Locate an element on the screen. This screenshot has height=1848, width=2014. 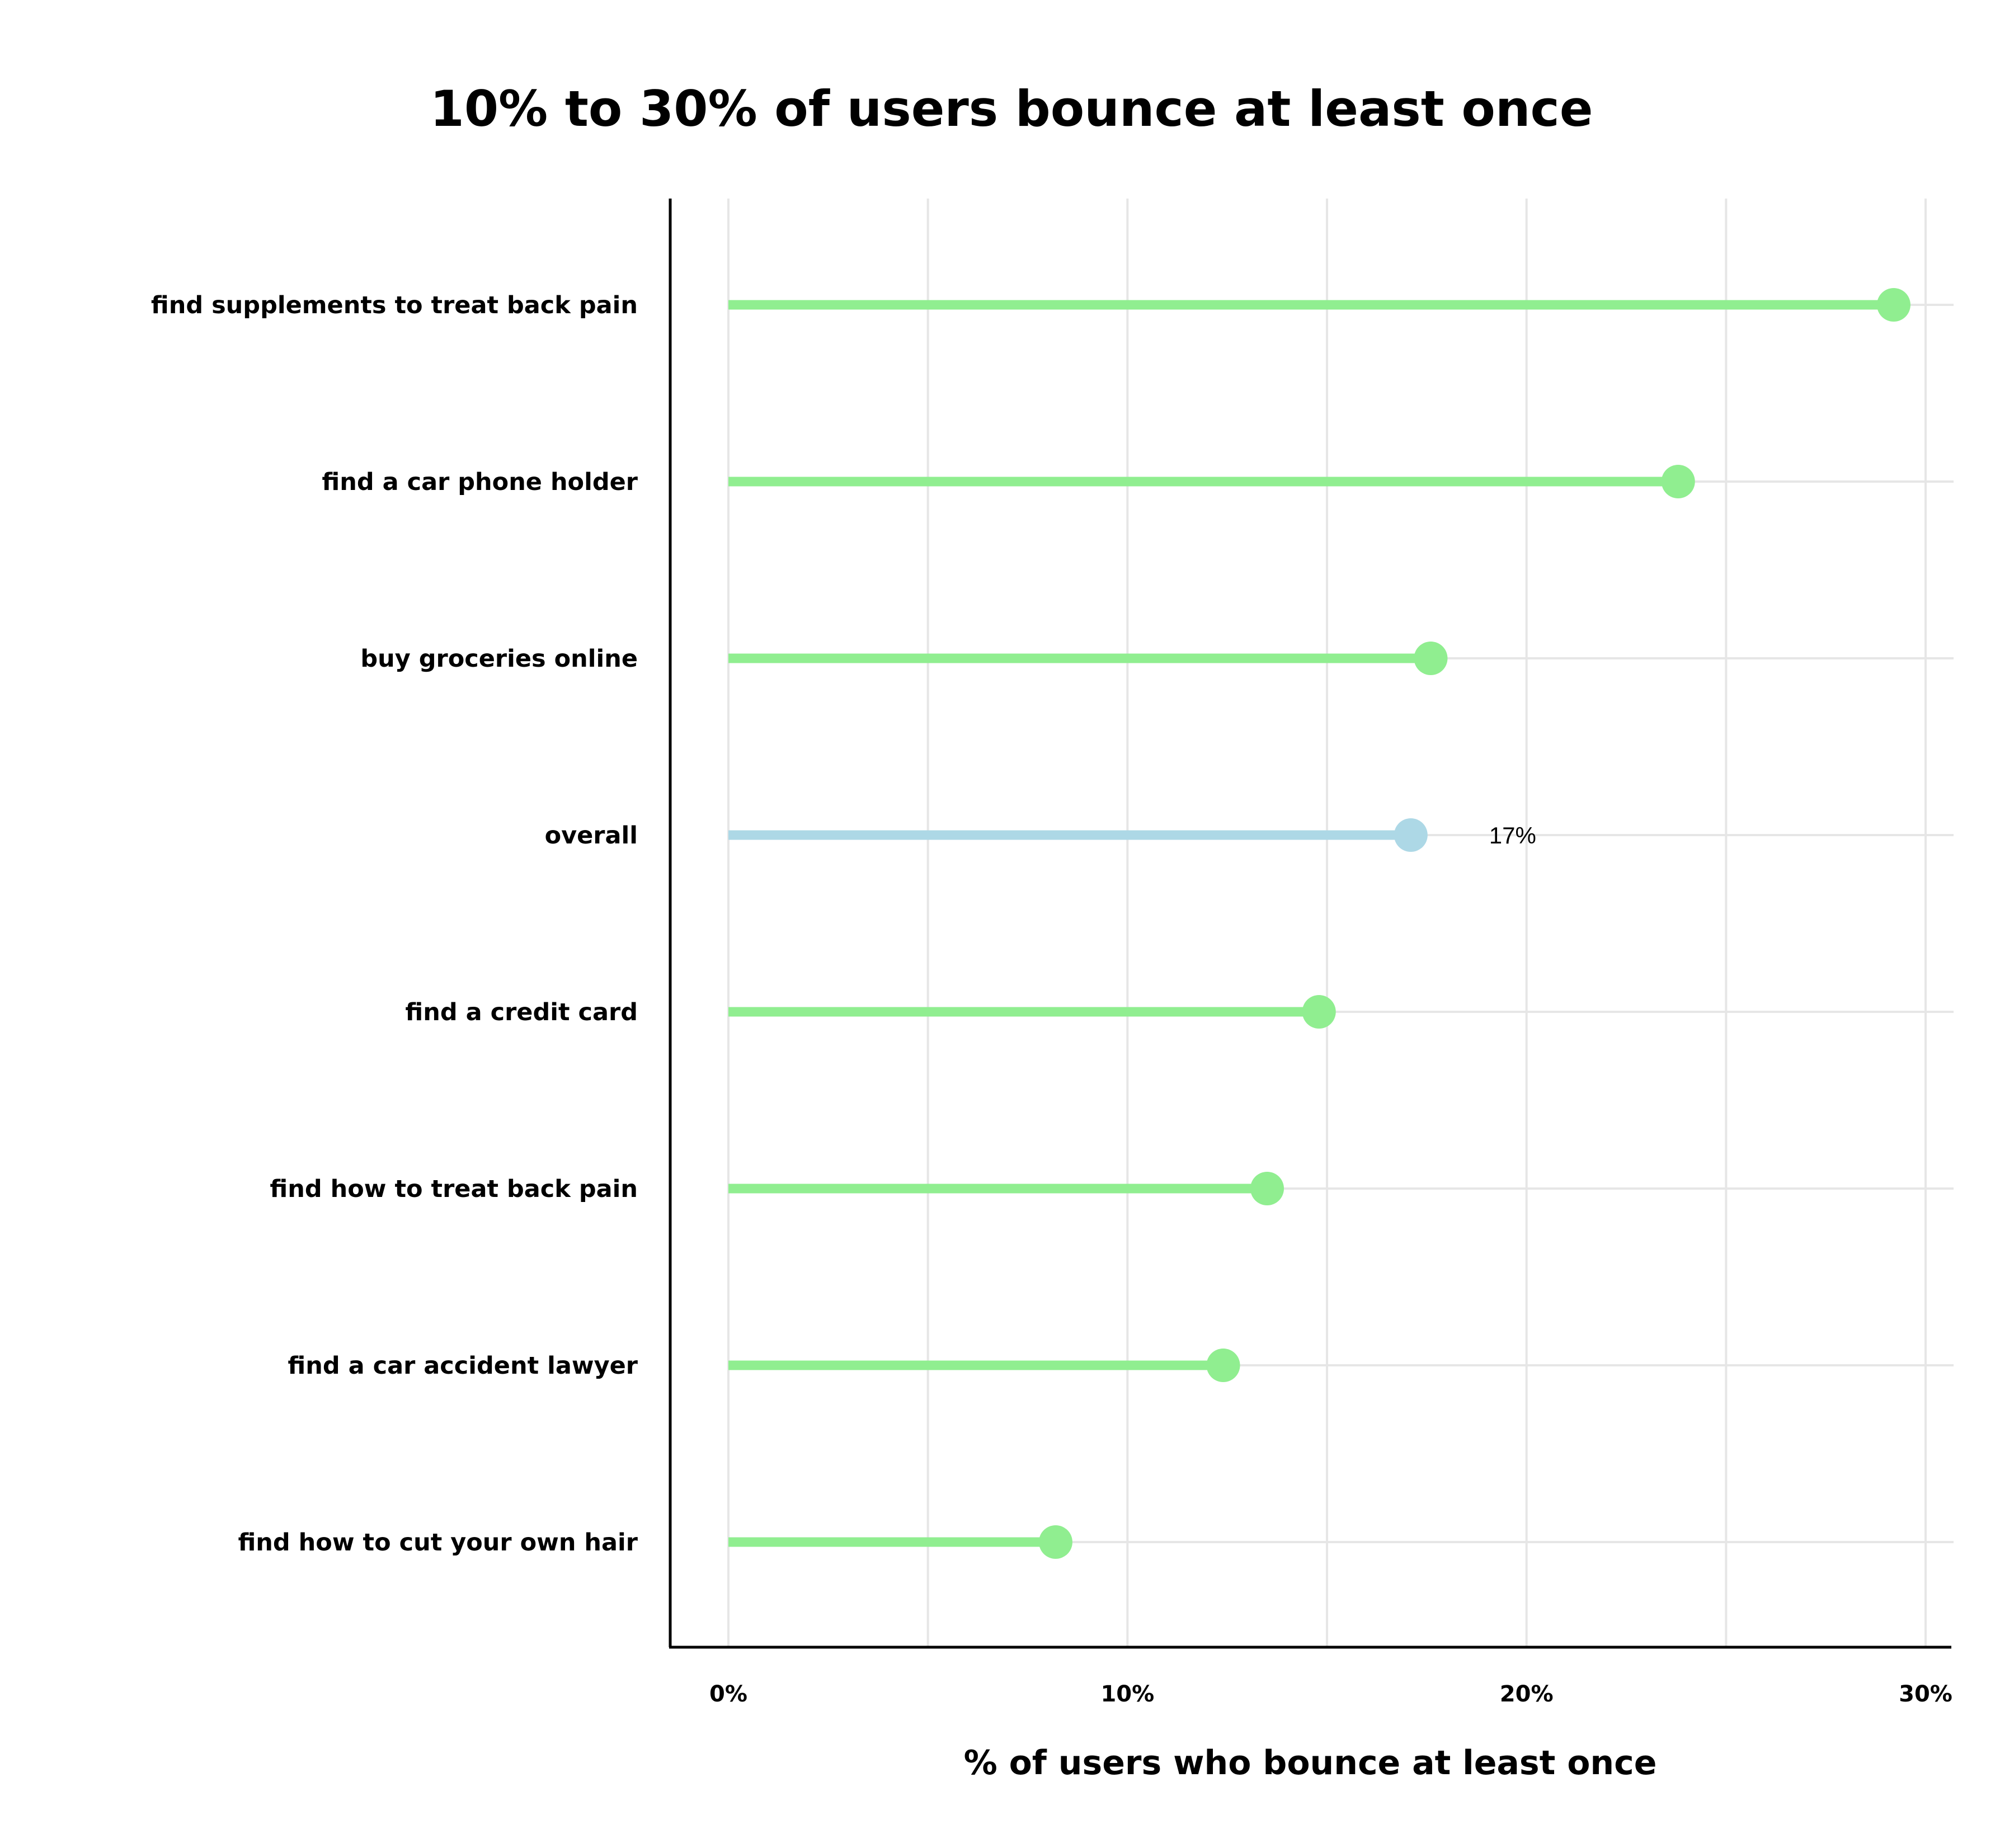
category-label: find supplements to treat back pain is located at coordinates (394, 305).